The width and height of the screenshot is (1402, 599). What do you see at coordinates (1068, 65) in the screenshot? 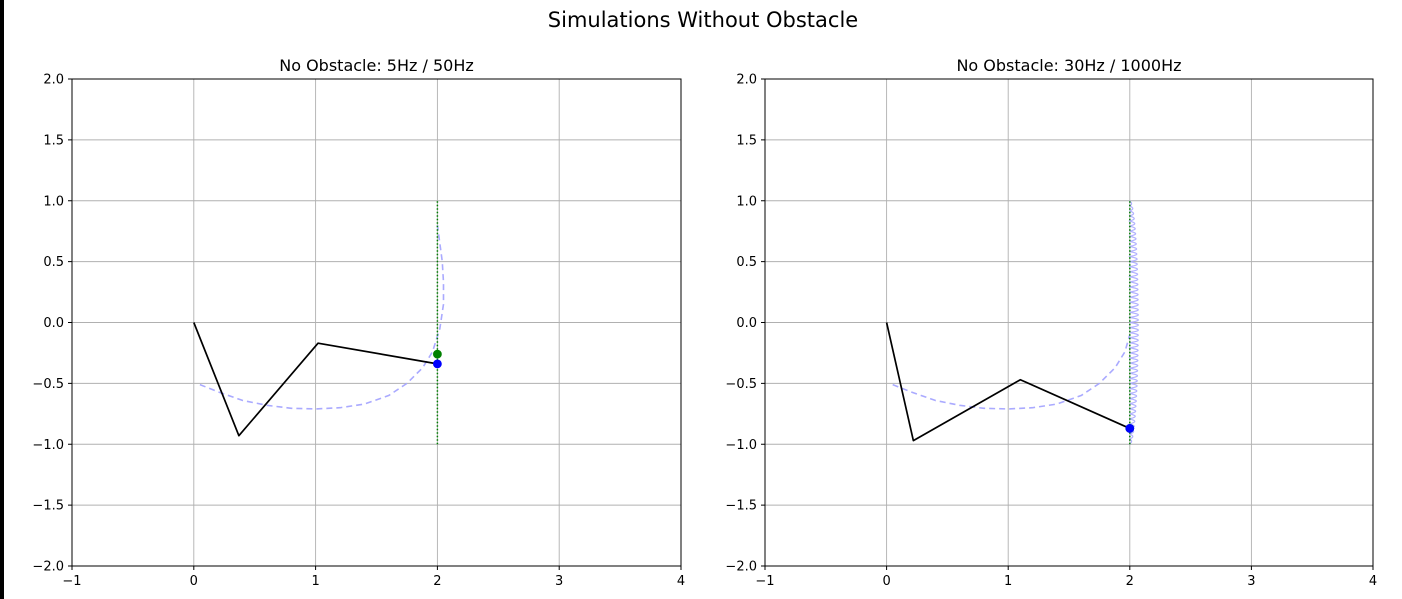
I see `subplot-title: No Obstacle: 30Hz / 1000Hz` at bounding box center [1068, 65].